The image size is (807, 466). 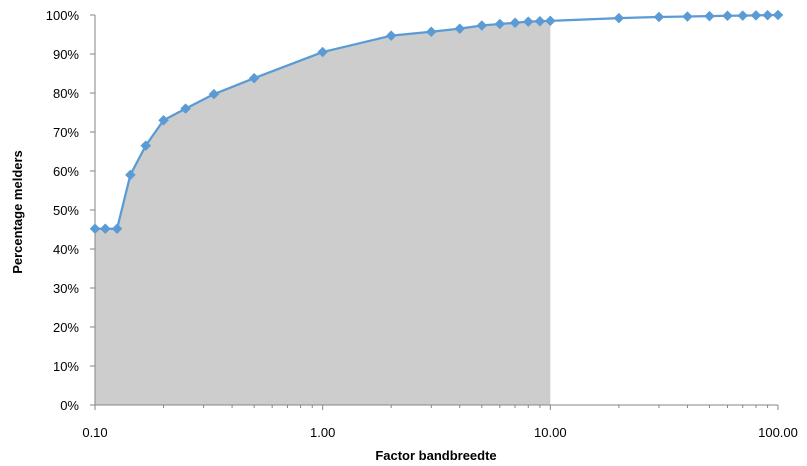 What do you see at coordinates (66, 54) in the screenshot?
I see `y-tick-label: 90%` at bounding box center [66, 54].